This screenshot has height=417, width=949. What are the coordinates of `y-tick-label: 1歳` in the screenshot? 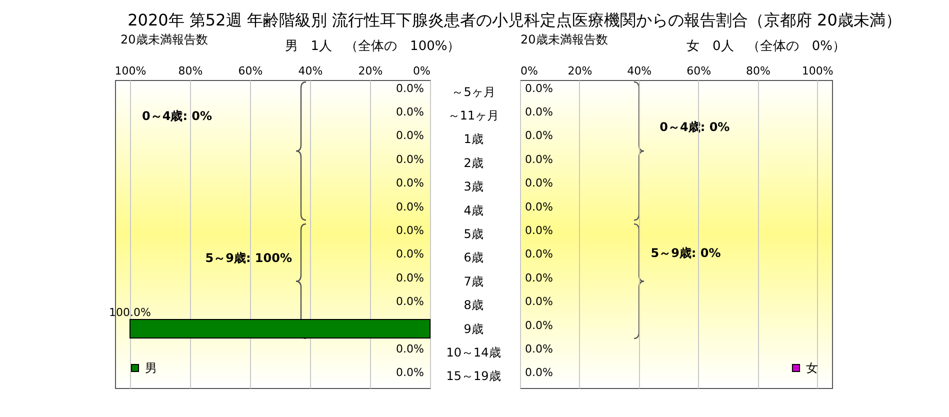 It's located at (473, 139).